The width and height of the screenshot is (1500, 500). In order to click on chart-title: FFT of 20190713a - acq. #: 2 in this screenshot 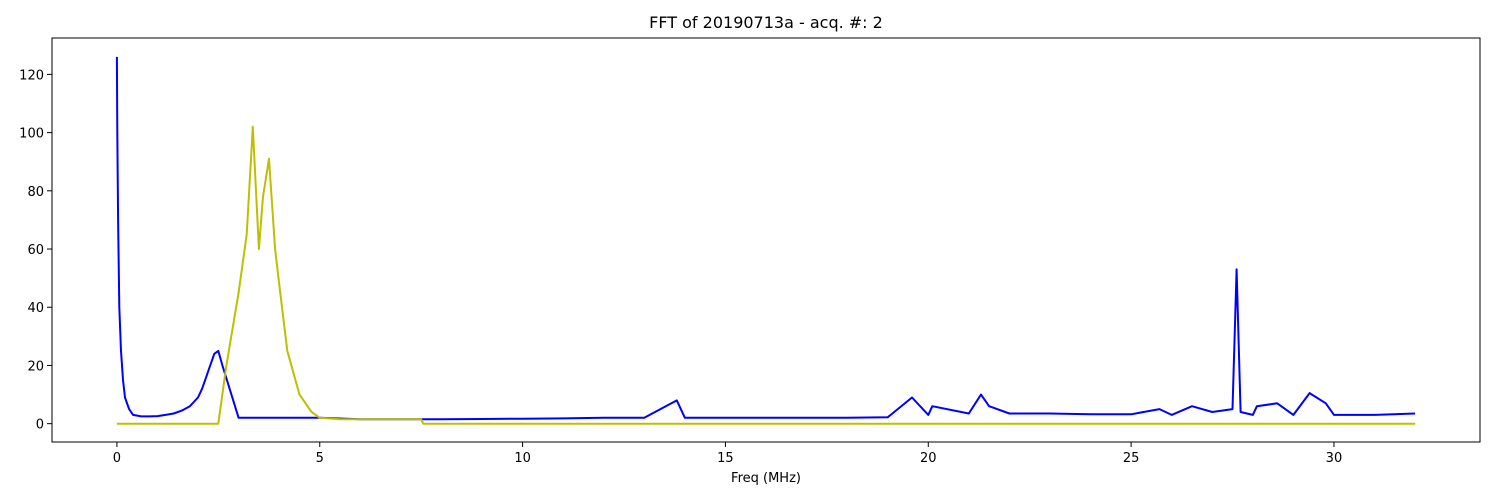, I will do `click(766, 22)`.